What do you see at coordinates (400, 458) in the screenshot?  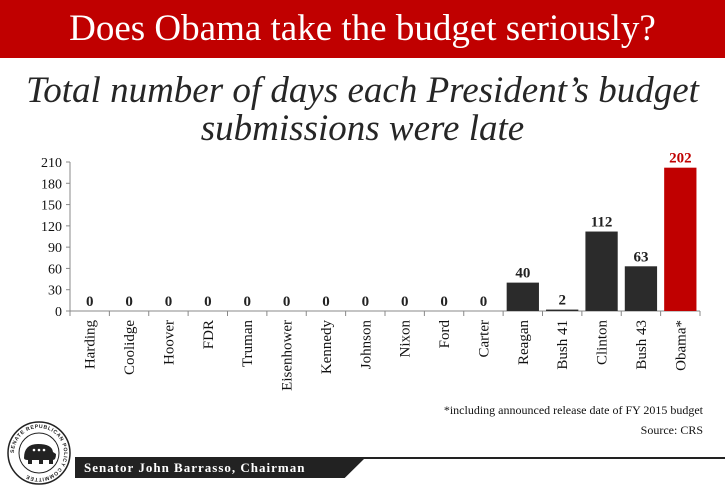 I see `footer-rule` at bounding box center [400, 458].